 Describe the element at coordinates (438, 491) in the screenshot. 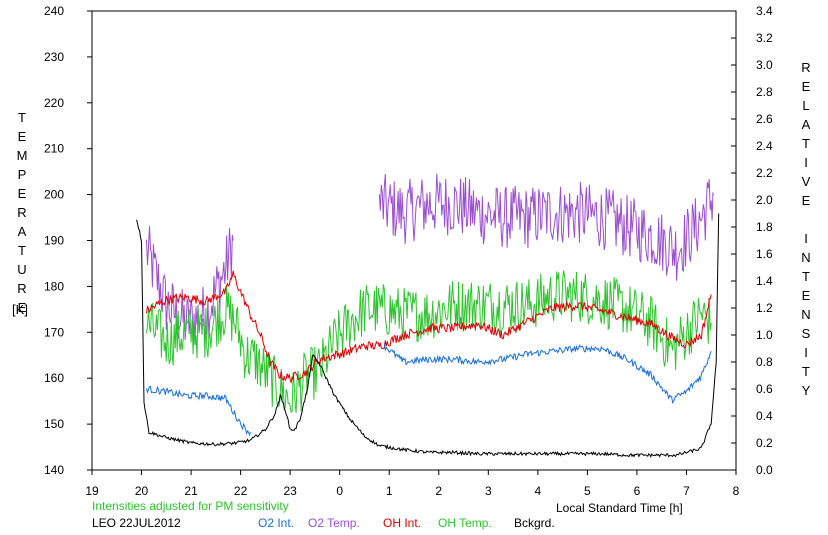

I see `x-tick-label: 2` at that location.